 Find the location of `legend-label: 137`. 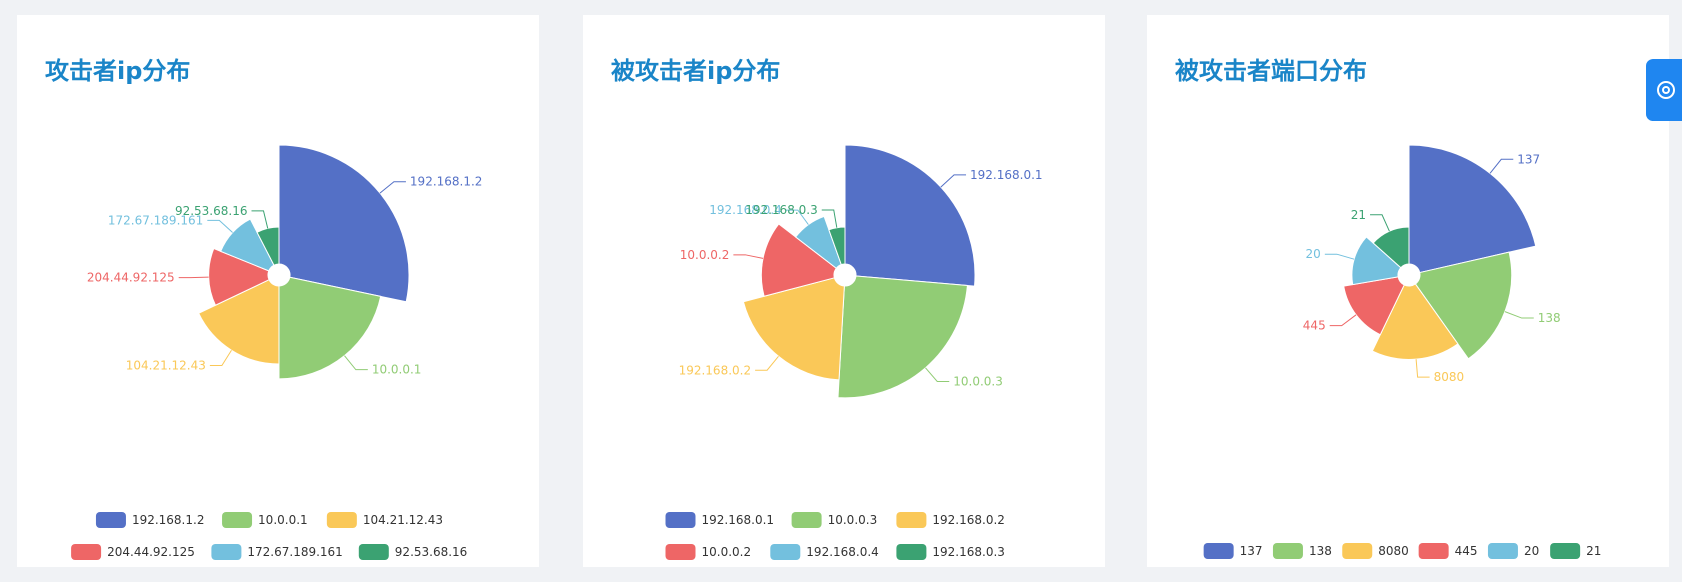

legend-label: 137 is located at coordinates (1251, 551).